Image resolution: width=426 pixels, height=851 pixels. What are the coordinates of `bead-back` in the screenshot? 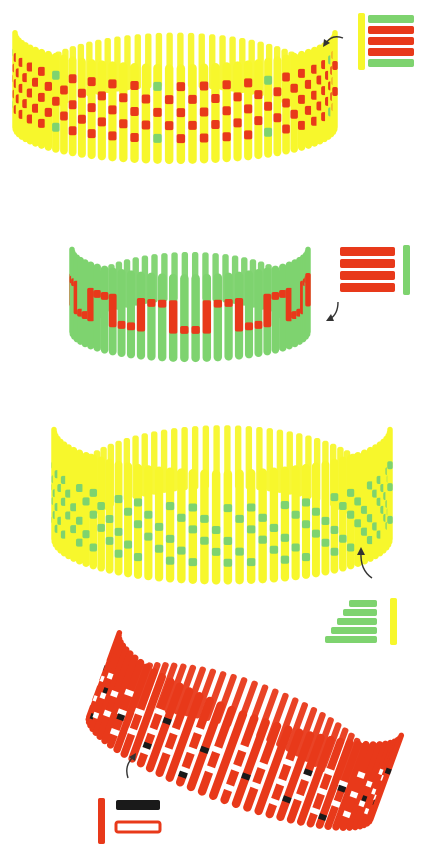 It's located at (297, 727).